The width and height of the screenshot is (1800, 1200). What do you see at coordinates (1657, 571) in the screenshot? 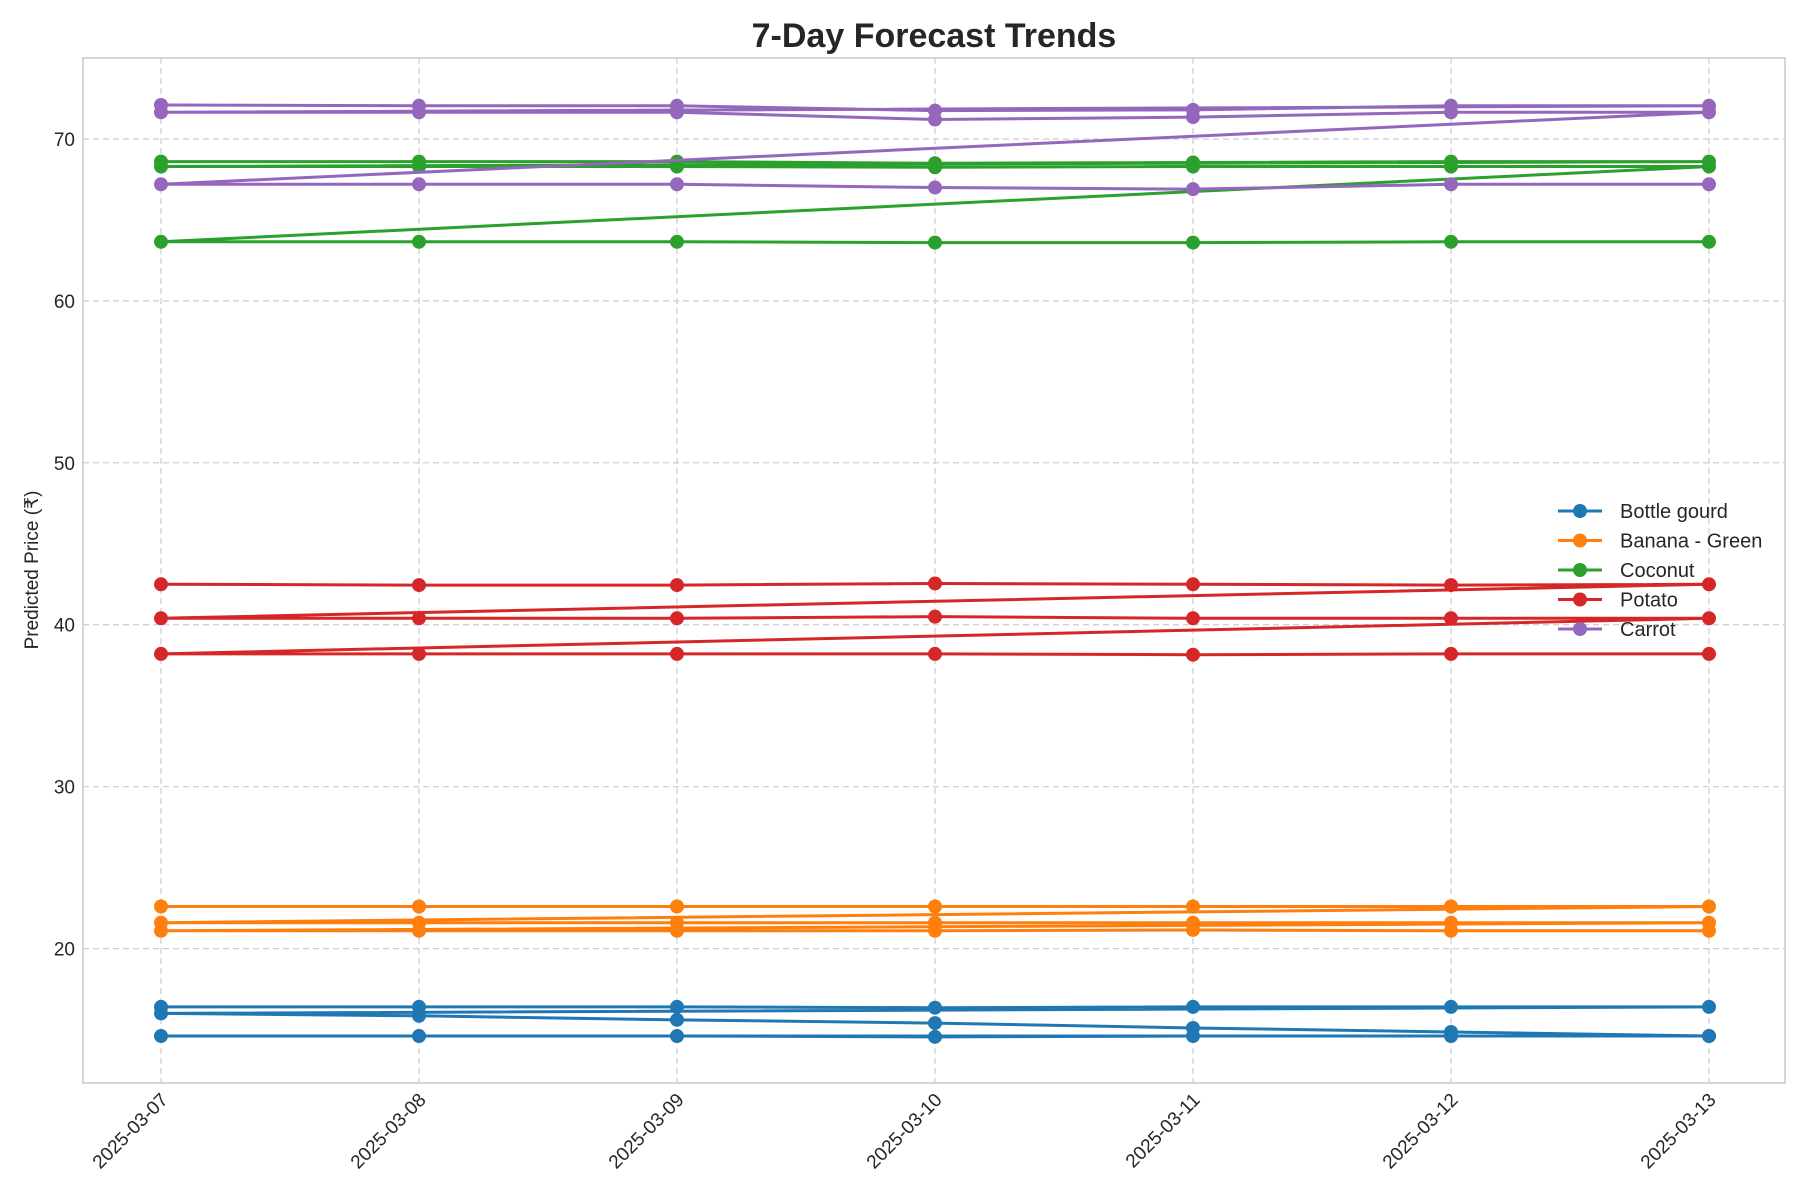
I see `legend-label: Coconut` at bounding box center [1657, 571].